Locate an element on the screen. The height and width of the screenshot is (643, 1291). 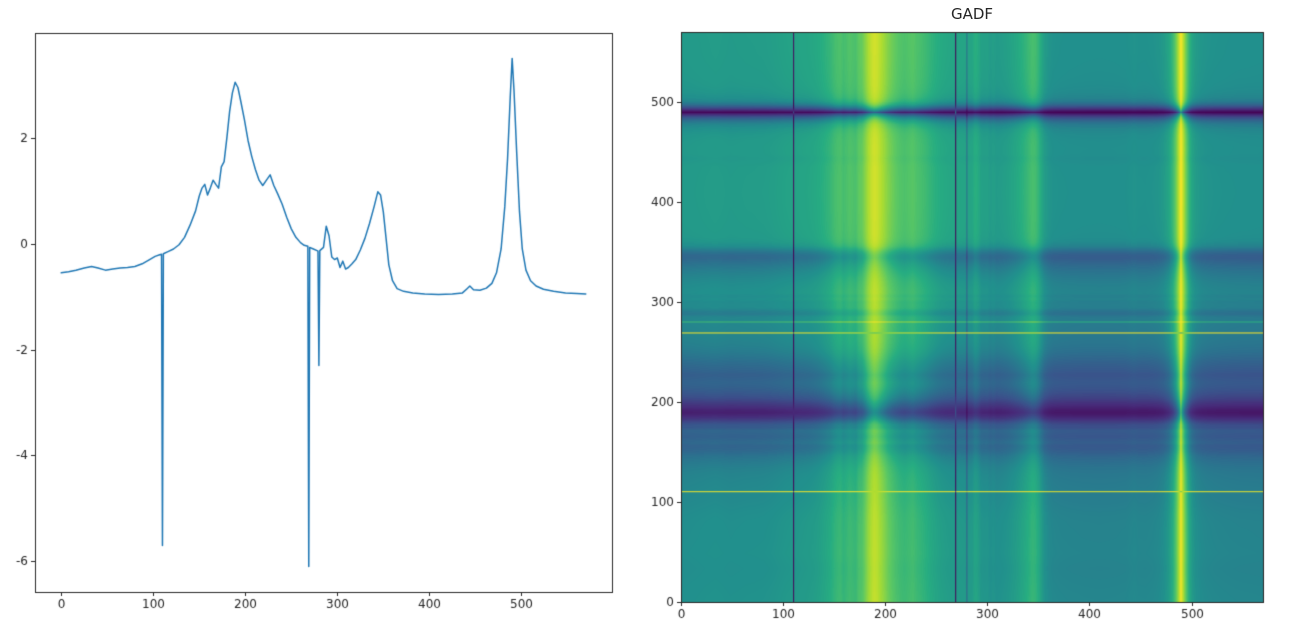
heatmap-title: GADF is located at coordinates (972, 14).